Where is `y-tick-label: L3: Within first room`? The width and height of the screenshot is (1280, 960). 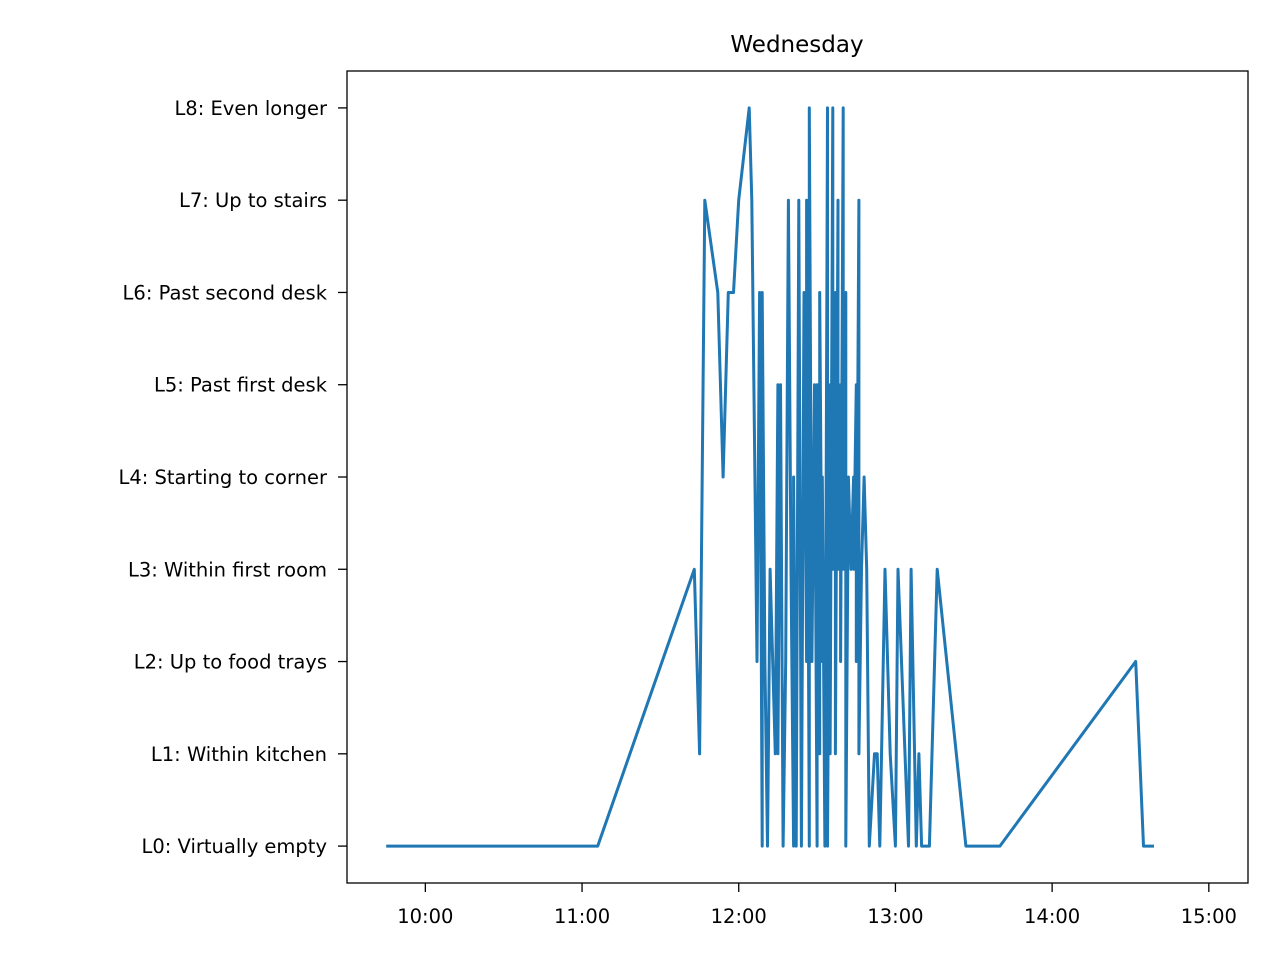
y-tick-label: L3: Within first room is located at coordinates (227, 569).